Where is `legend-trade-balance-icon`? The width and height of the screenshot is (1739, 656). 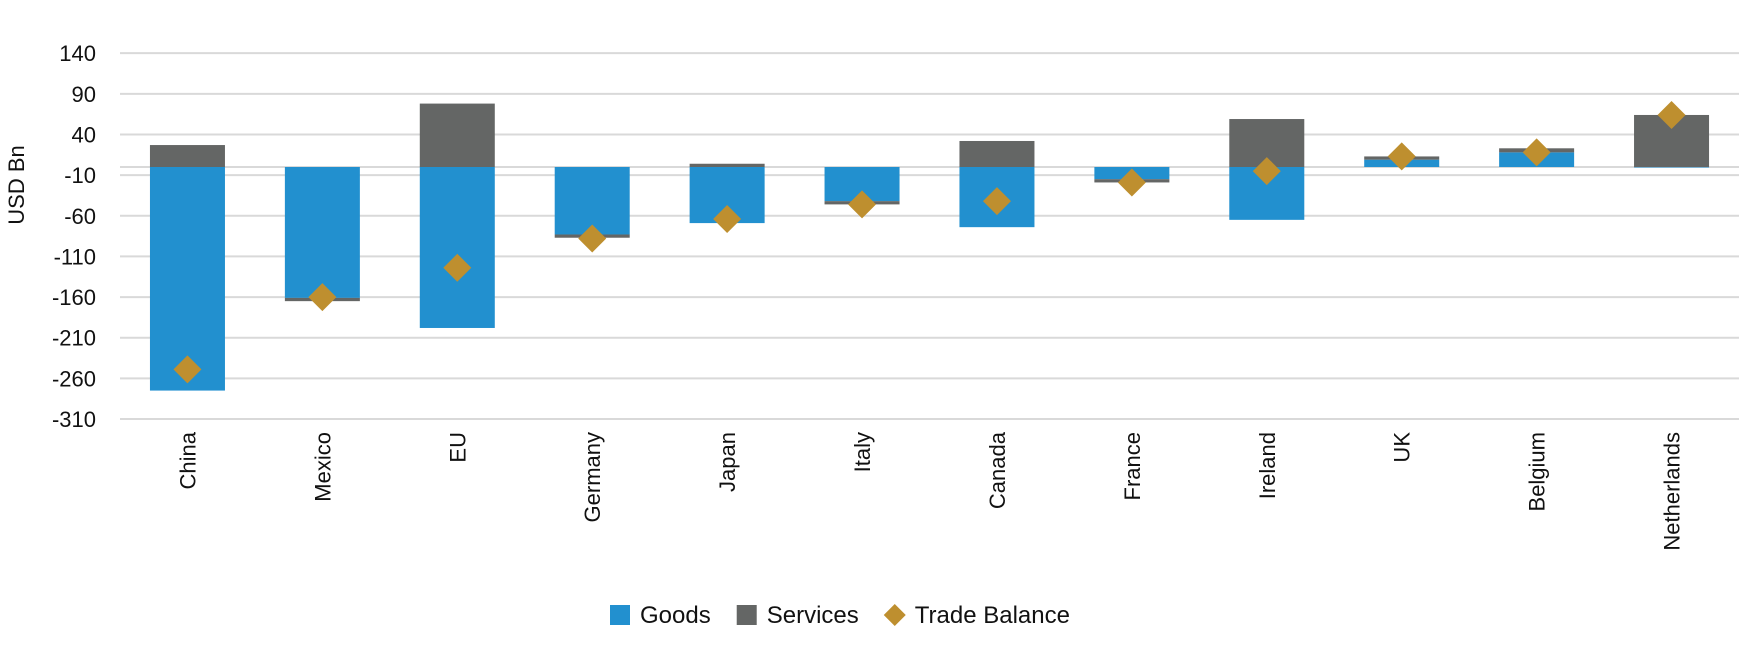 legend-trade-balance-icon is located at coordinates (894, 615).